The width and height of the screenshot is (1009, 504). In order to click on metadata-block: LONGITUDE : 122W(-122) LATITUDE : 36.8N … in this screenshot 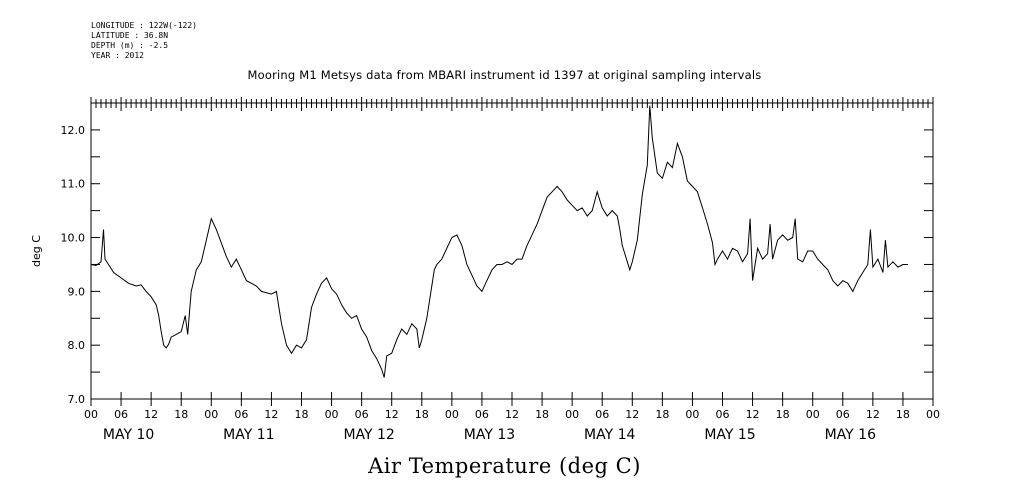, I will do `click(144, 41)`.